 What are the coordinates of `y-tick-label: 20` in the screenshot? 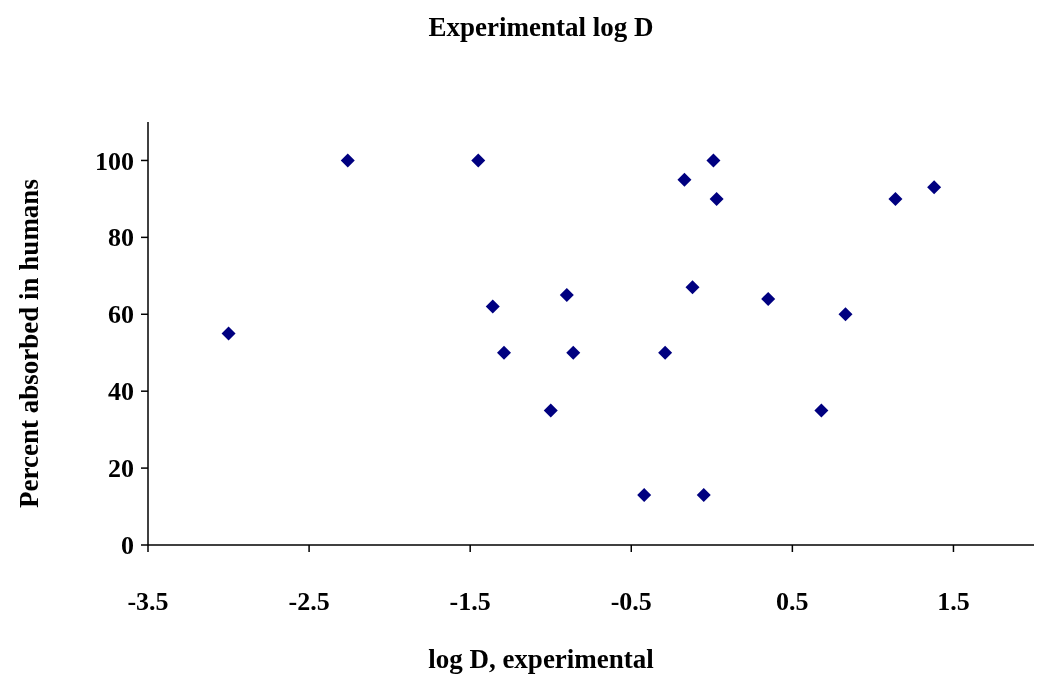 It's located at (121, 469).